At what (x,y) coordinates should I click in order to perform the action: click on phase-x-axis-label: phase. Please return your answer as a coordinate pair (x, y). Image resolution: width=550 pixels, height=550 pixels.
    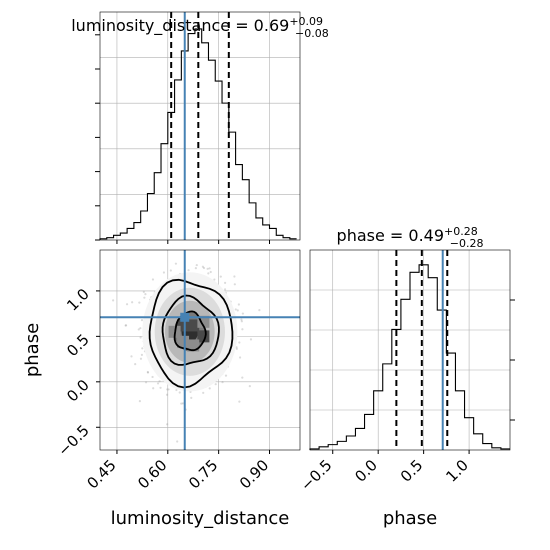
    Looking at the image, I should click on (410, 518).